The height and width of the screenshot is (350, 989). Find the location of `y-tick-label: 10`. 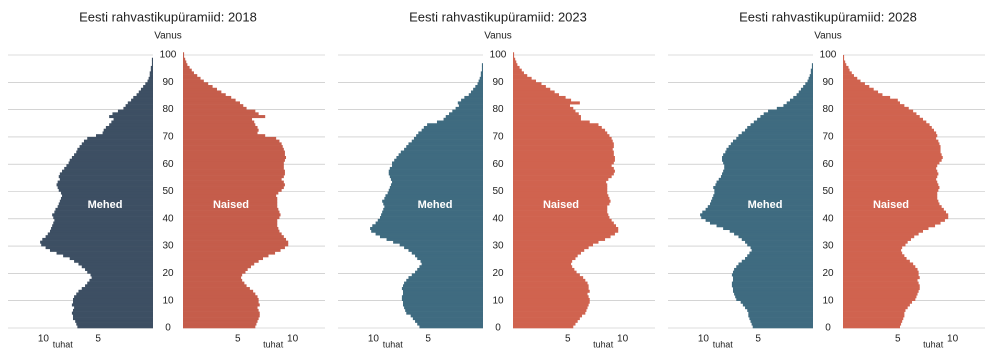

y-tick-label: 10 is located at coordinates (168, 300).